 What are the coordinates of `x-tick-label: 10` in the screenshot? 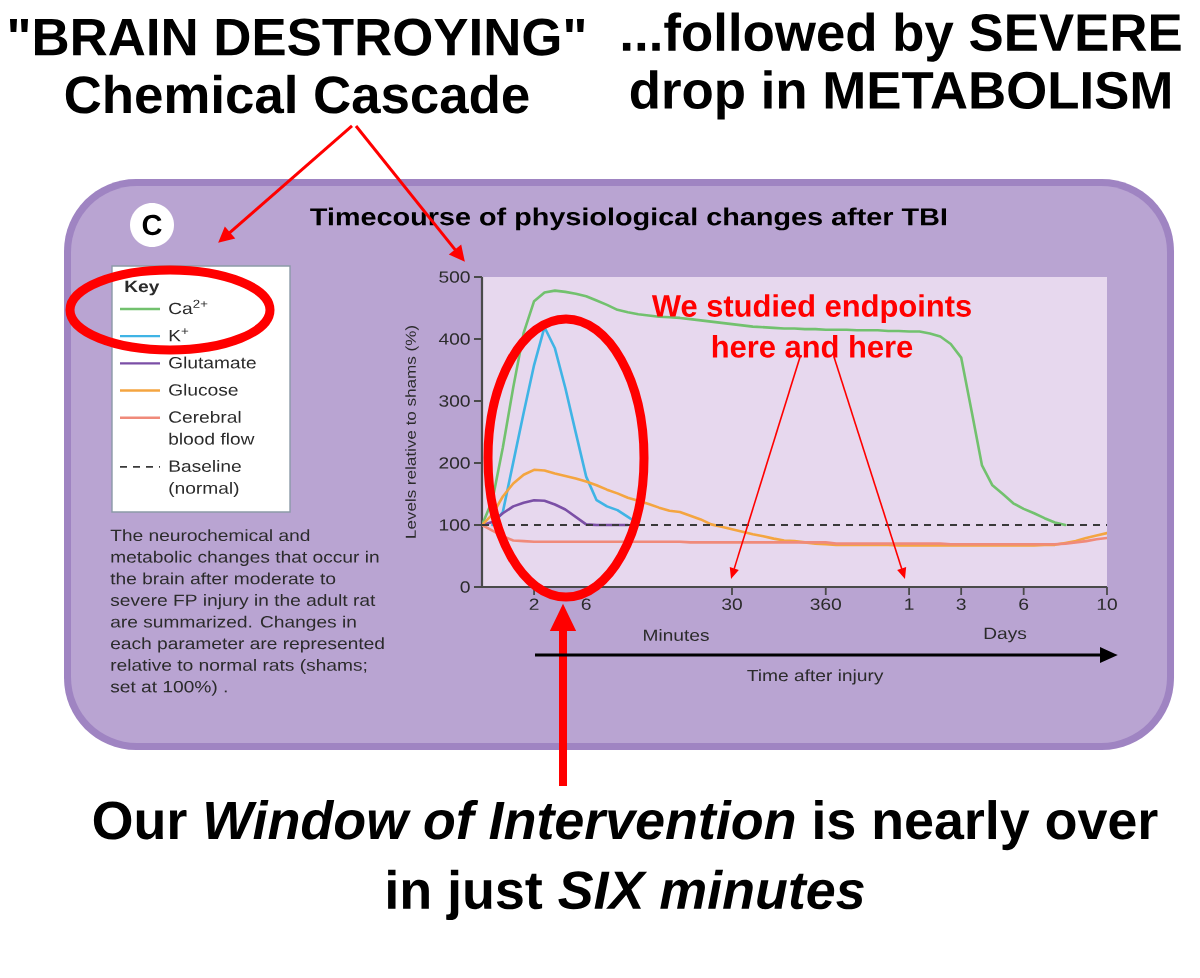 It's located at (1107, 604).